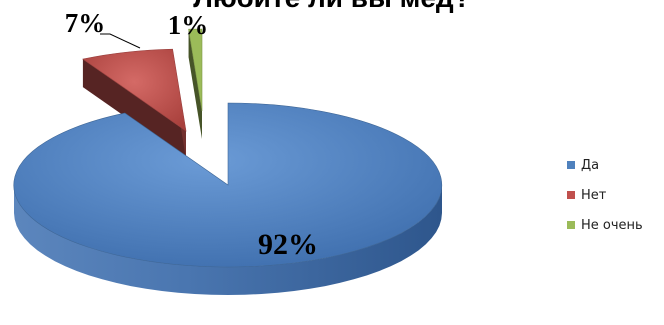  I want to click on pie-top-net, so click(134, 90).